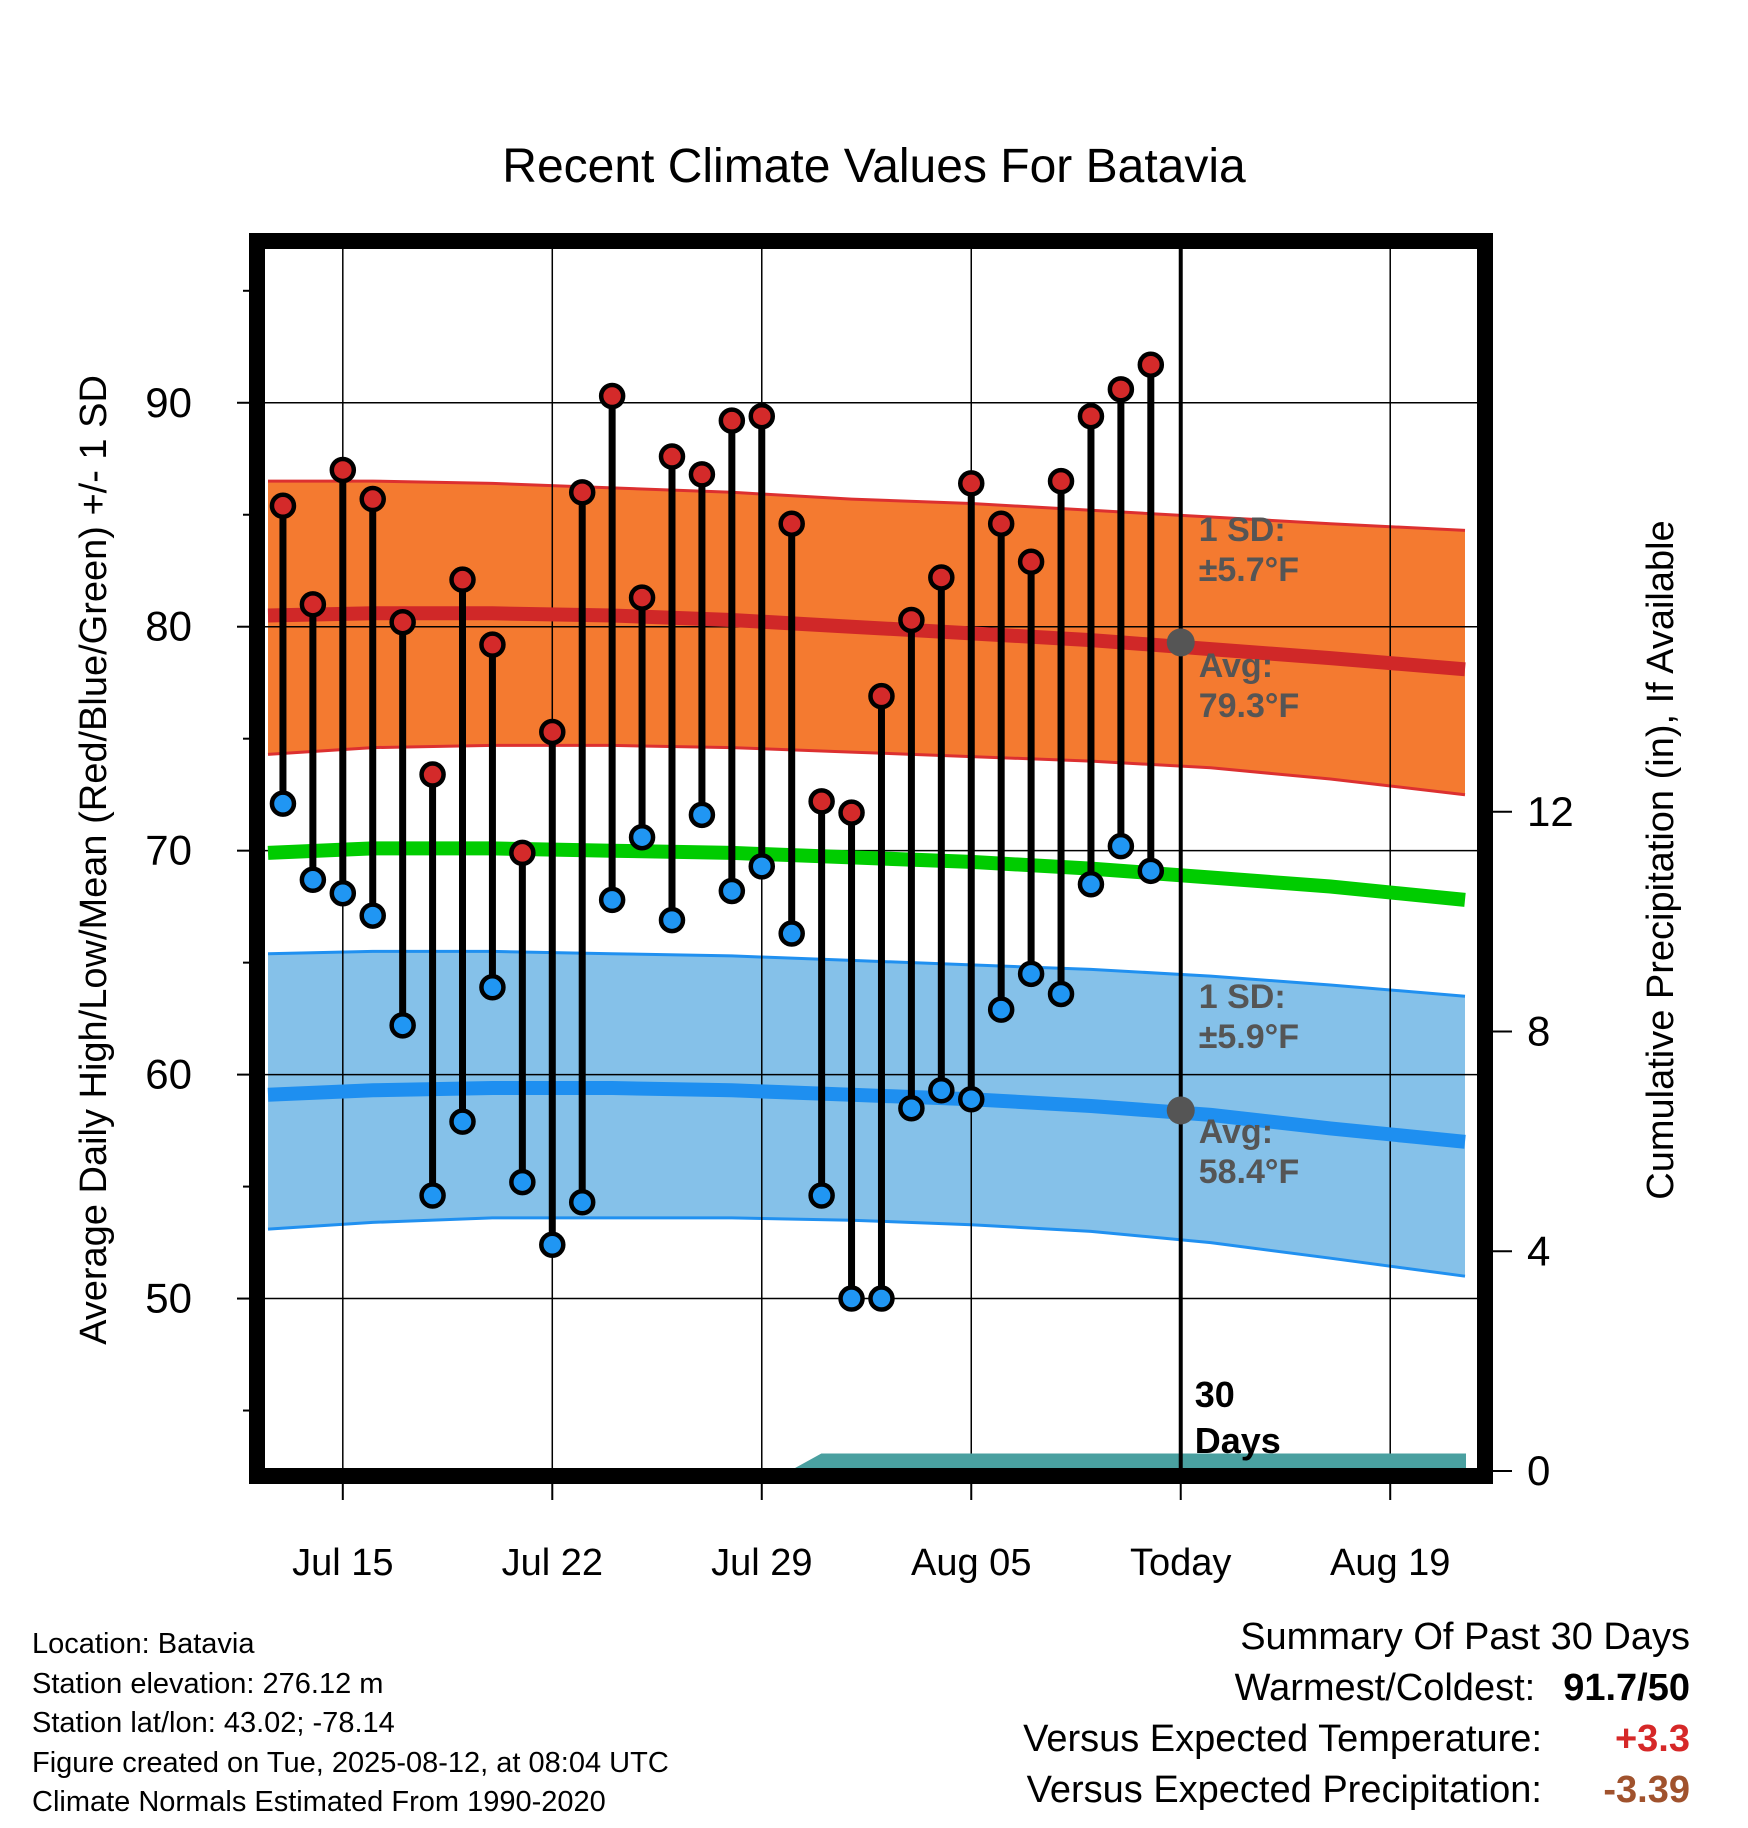 This screenshot has width=1748, height=1828. Describe the element at coordinates (1465, 1637) in the screenshot. I see `summary-title: Summary Of Past 30 Days` at that location.